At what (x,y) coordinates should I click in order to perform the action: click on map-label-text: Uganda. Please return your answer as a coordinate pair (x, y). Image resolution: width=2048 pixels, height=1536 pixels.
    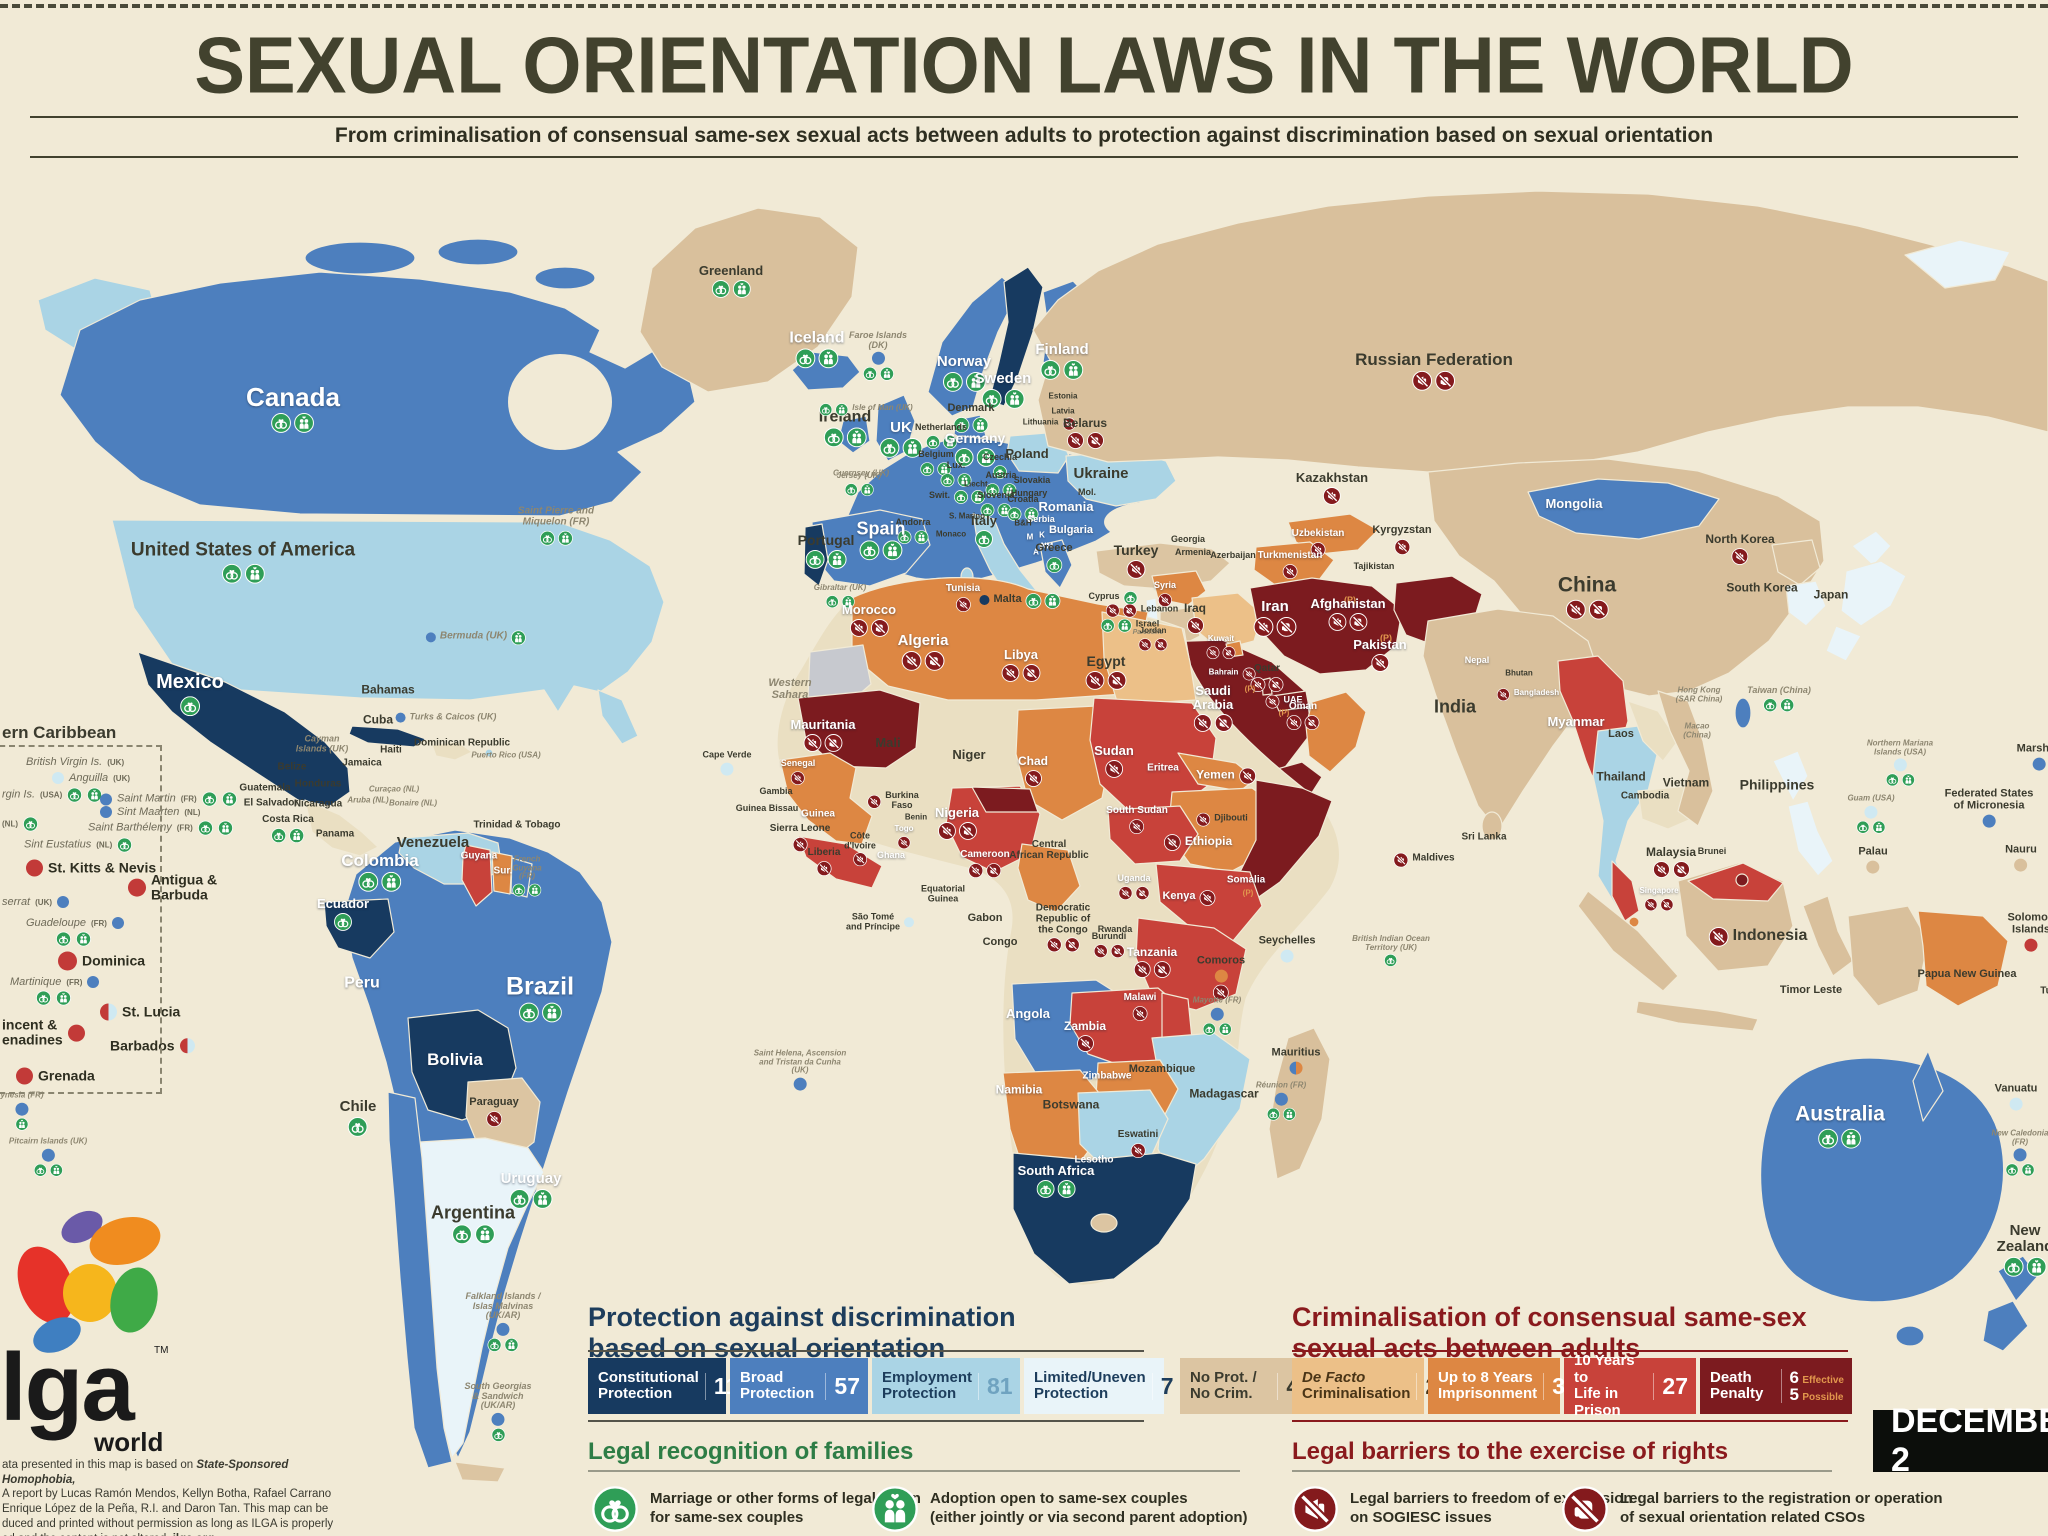
    Looking at the image, I should click on (1134, 878).